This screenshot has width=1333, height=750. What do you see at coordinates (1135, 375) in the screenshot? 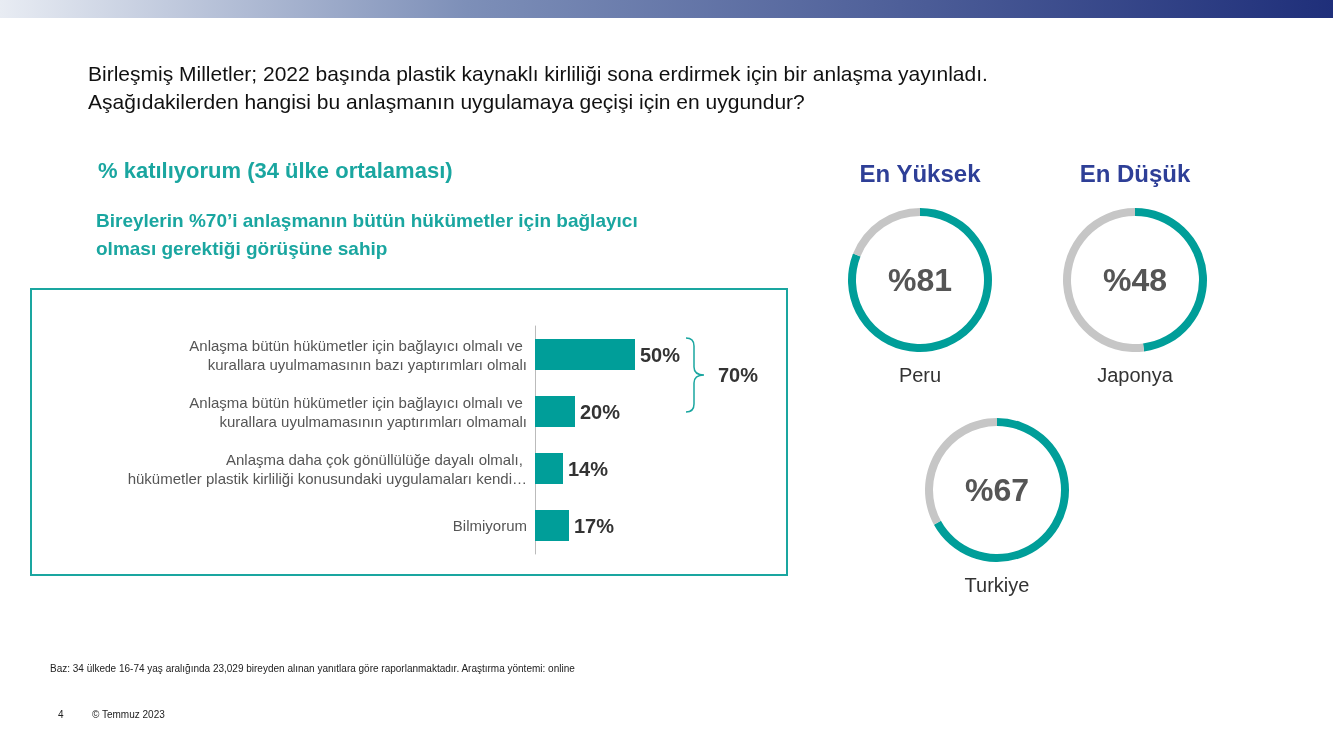
I see `text: Japonya` at bounding box center [1135, 375].